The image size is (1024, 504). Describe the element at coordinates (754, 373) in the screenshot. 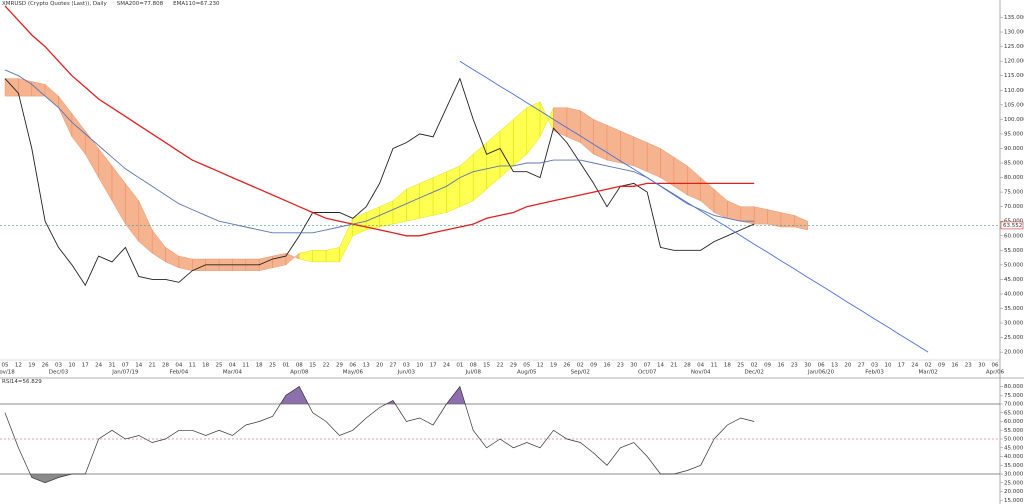

I see `x-month-label: Dec/02` at that location.